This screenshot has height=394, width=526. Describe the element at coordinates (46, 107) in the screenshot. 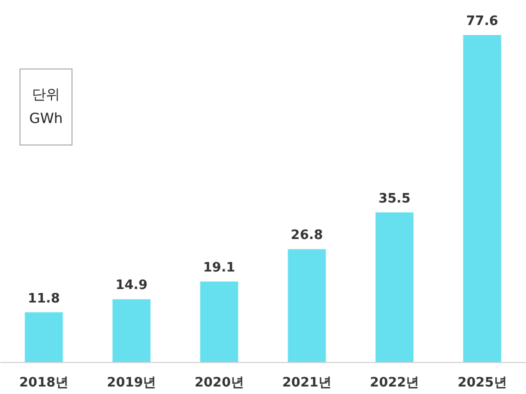

I see `annotation: 단위 GWh` at that location.